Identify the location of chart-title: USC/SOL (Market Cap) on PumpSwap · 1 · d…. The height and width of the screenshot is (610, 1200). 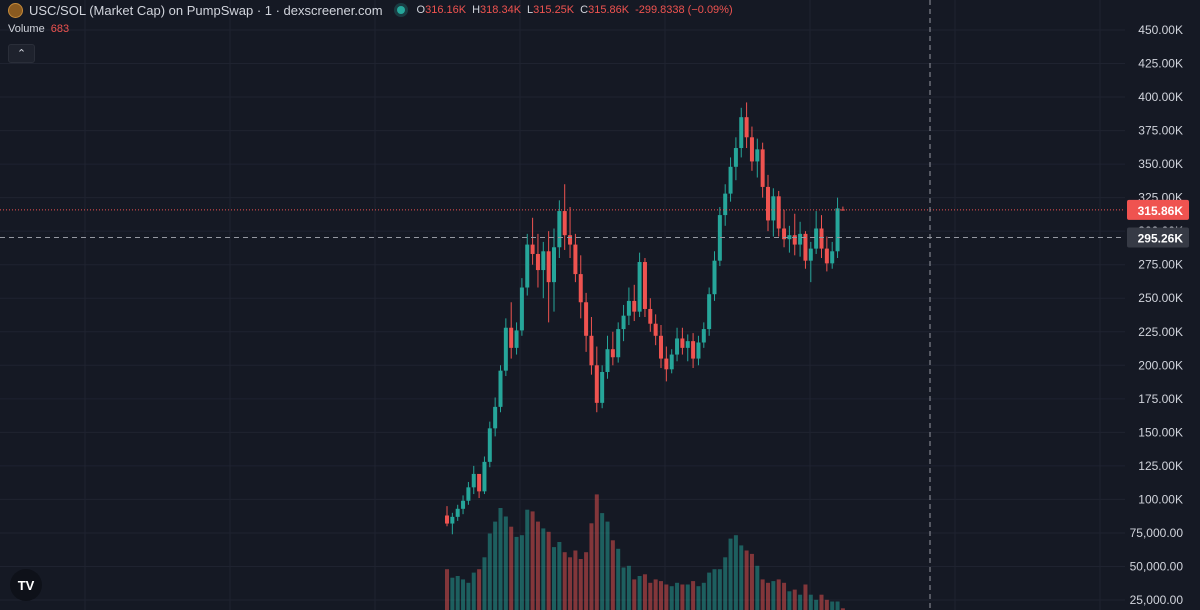
(206, 10).